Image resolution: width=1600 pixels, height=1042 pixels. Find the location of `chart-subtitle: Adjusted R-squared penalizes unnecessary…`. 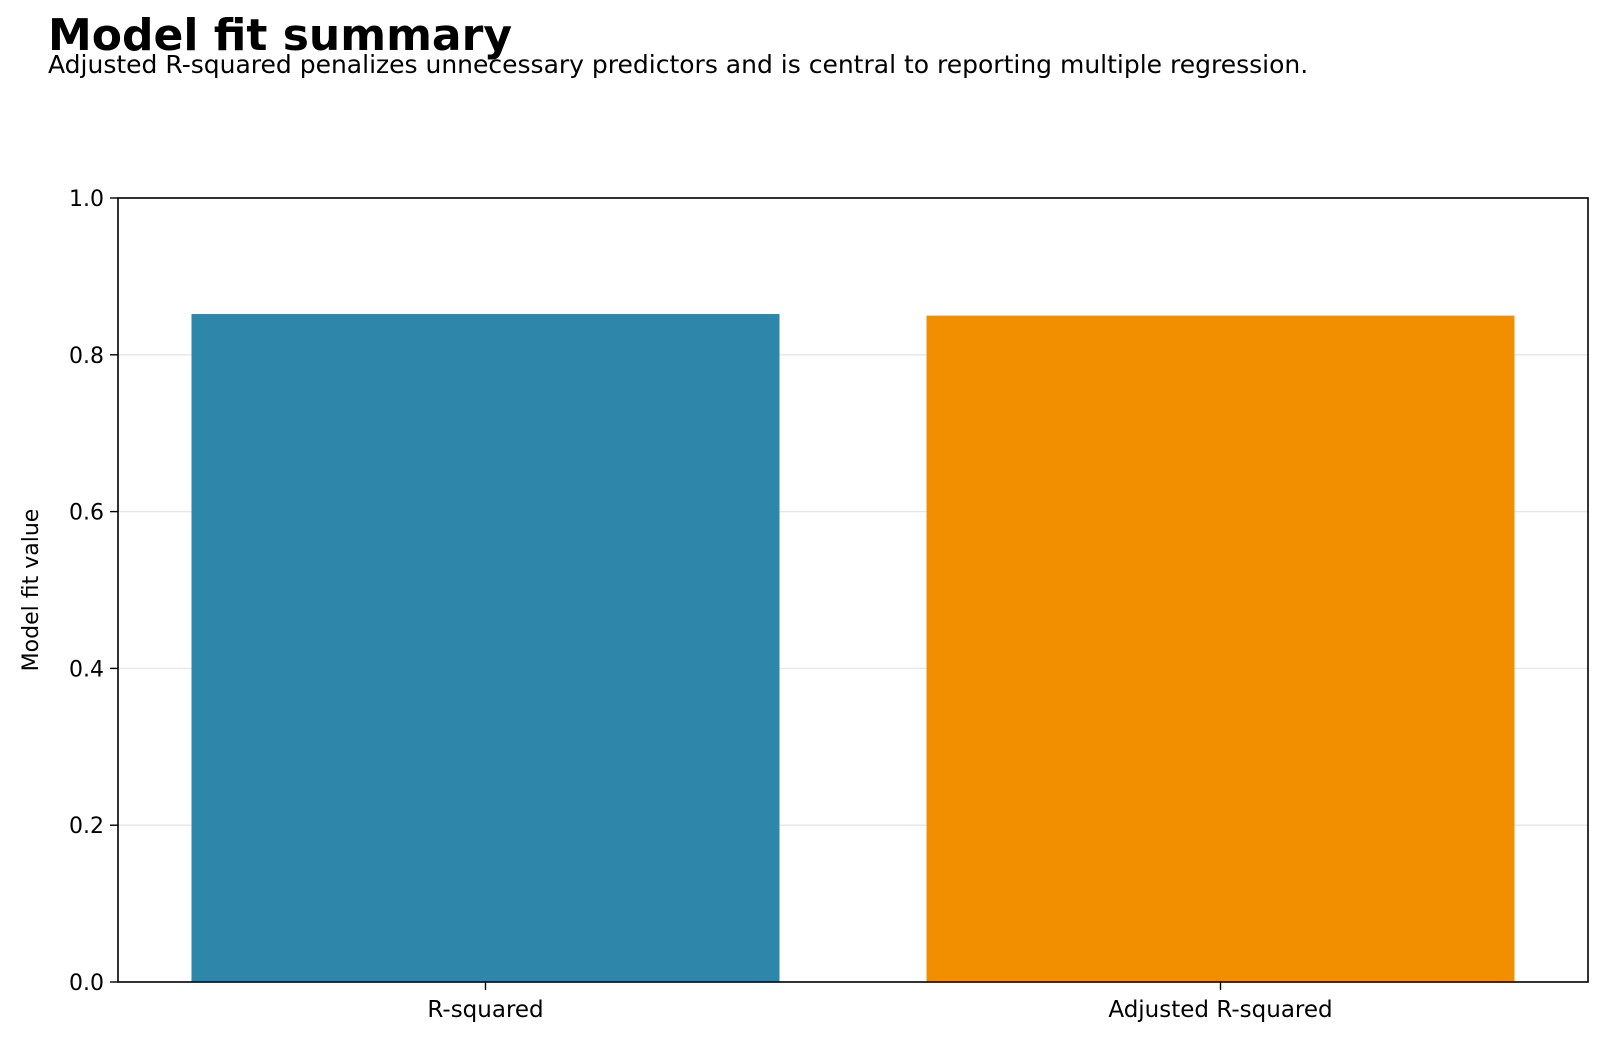

chart-subtitle: Adjusted R-squared penalizes unnecessary… is located at coordinates (678, 64).